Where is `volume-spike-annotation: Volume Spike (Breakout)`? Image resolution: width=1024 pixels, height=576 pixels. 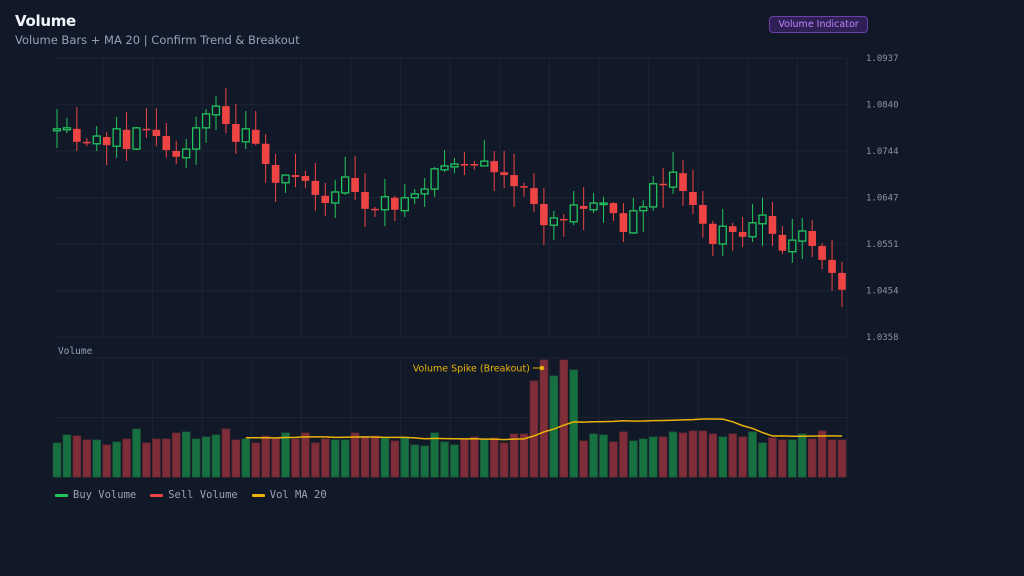
volume-spike-annotation: Volume Spike (Breakout) is located at coordinates (479, 369).